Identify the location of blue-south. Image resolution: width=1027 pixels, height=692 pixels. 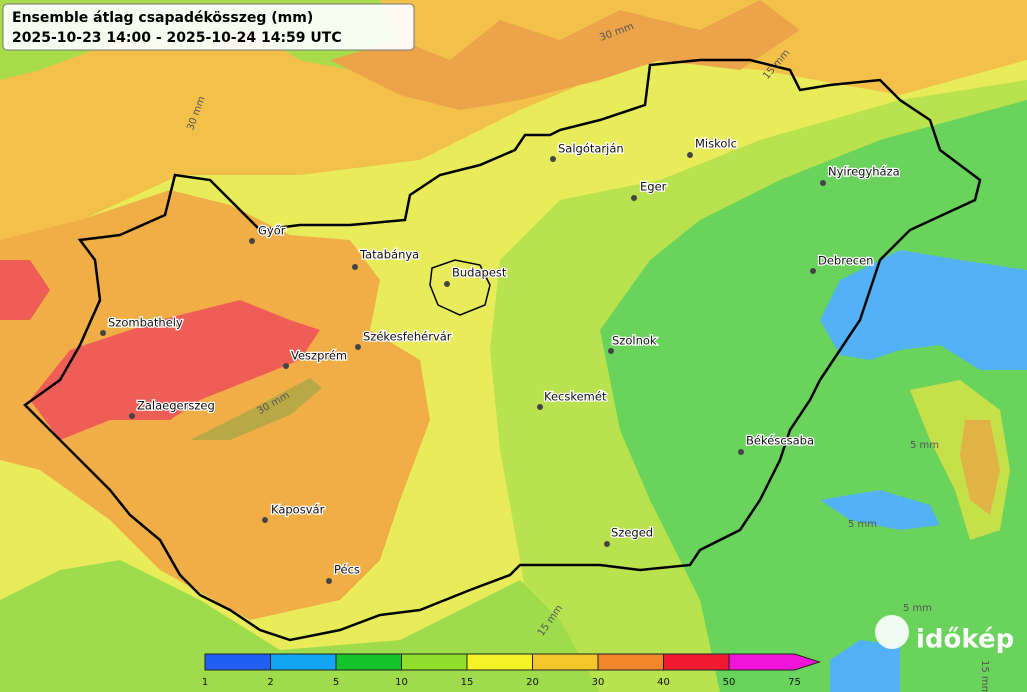
(880, 510).